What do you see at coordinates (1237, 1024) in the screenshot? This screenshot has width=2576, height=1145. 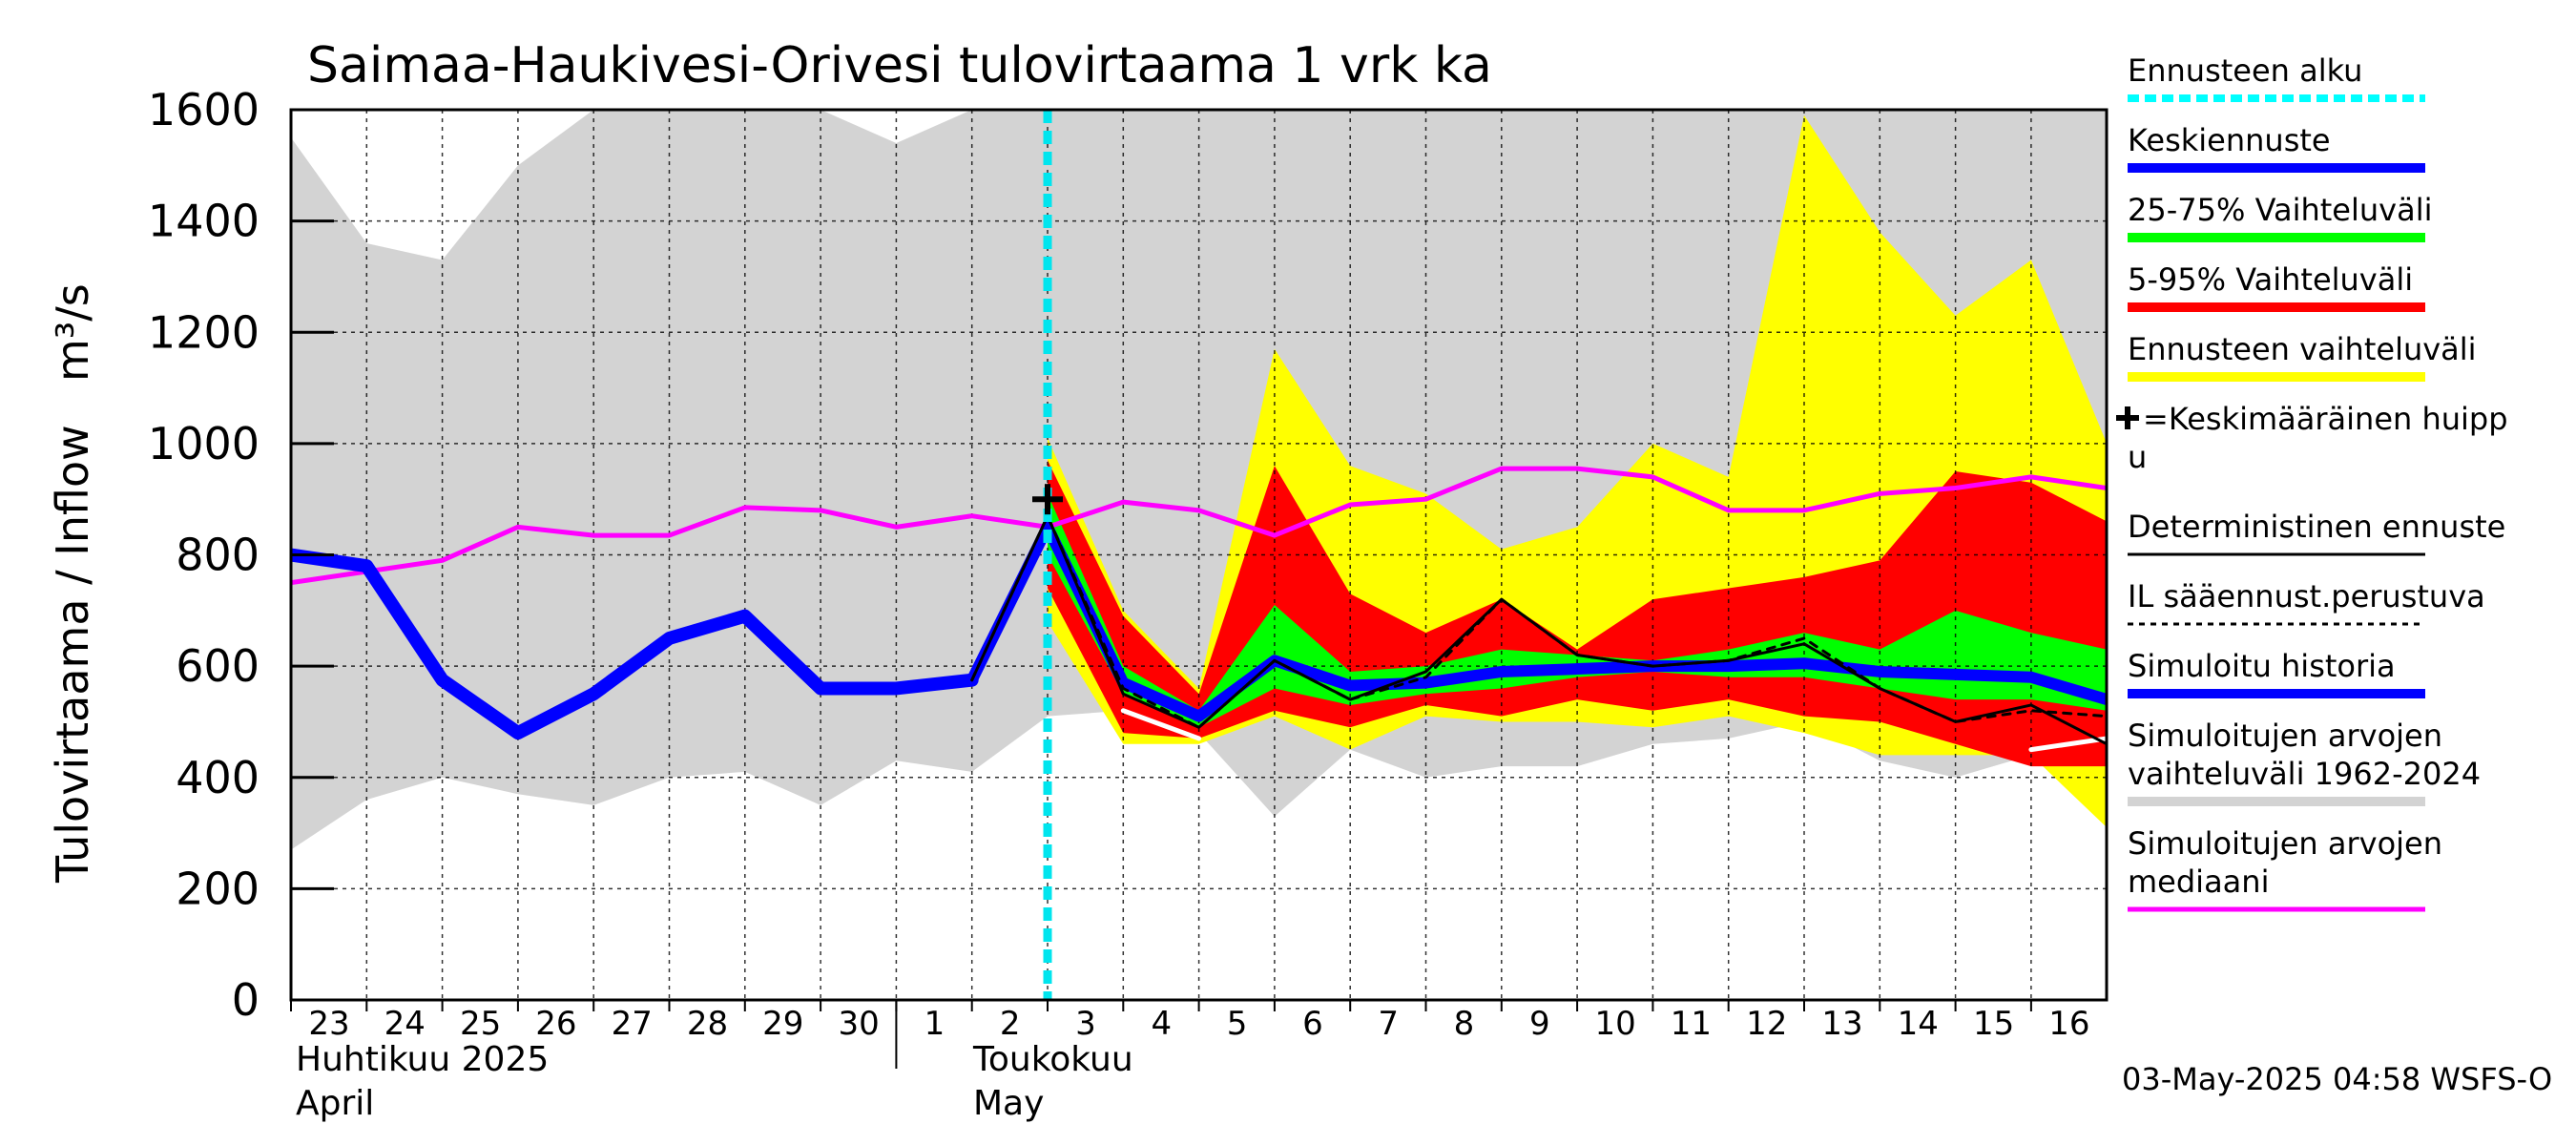 I see `x-tick-label-12: 5` at bounding box center [1237, 1024].